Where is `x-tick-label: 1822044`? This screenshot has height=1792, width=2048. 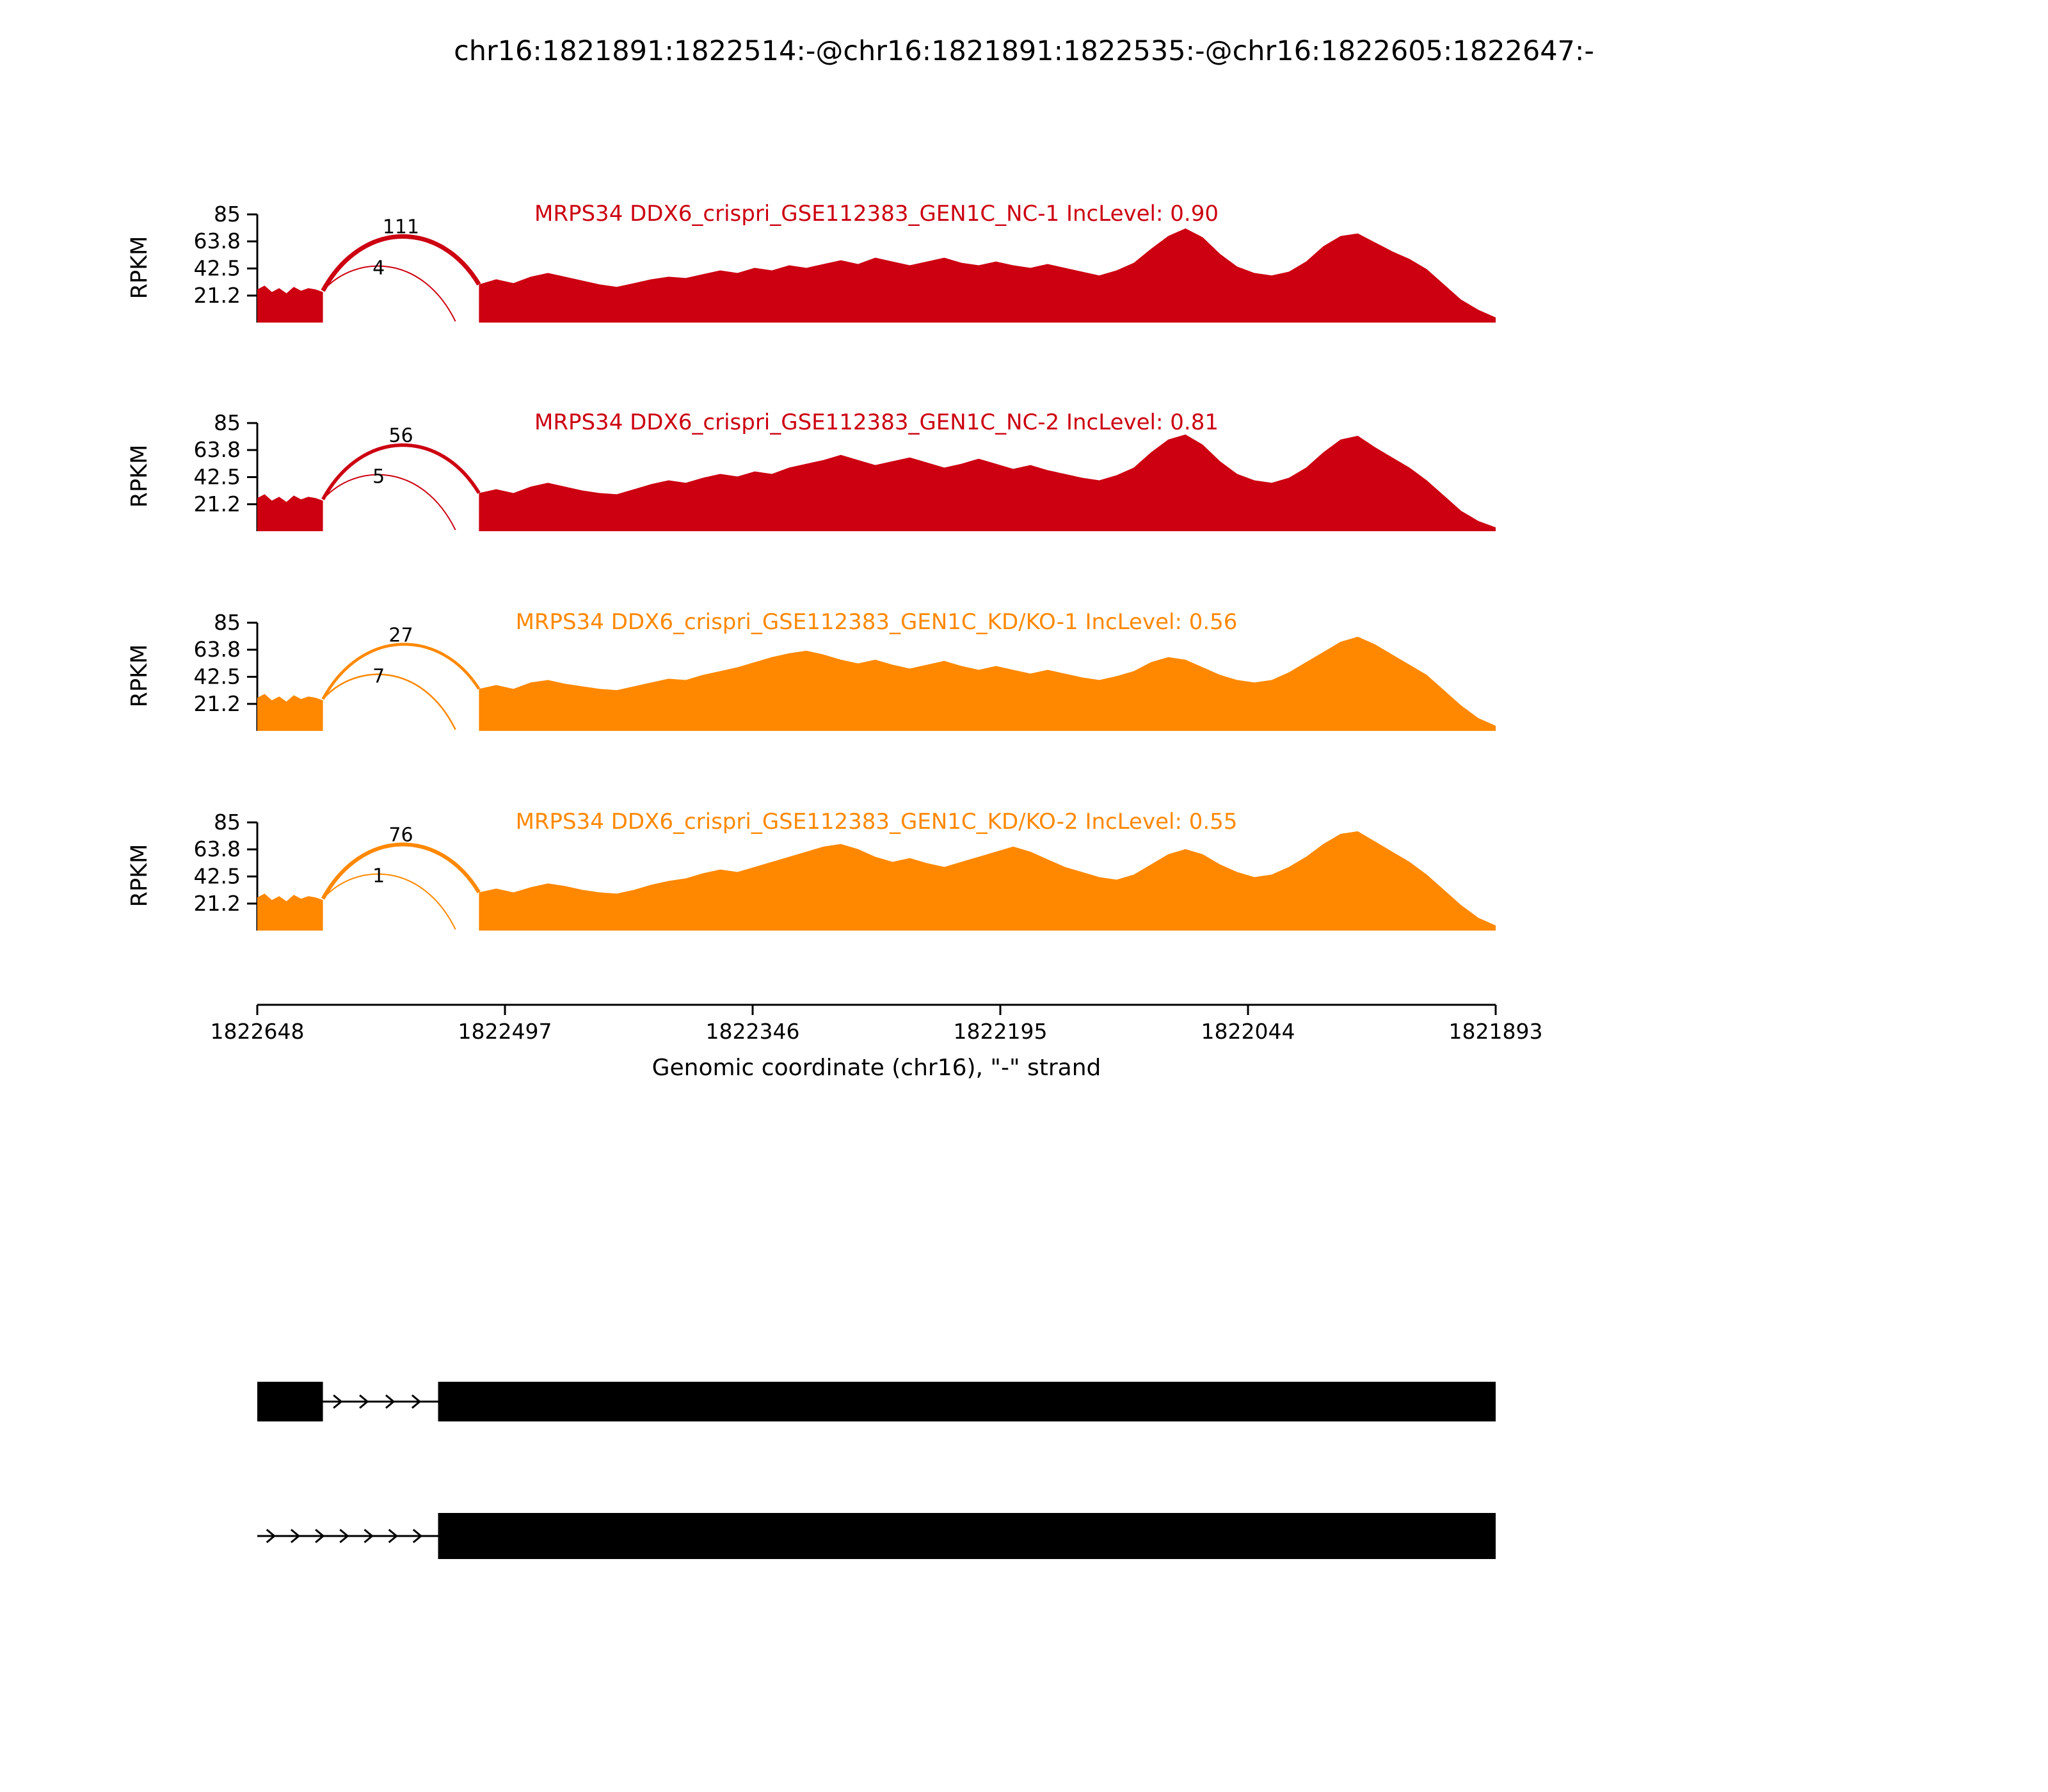 x-tick-label: 1822044 is located at coordinates (1248, 1031).